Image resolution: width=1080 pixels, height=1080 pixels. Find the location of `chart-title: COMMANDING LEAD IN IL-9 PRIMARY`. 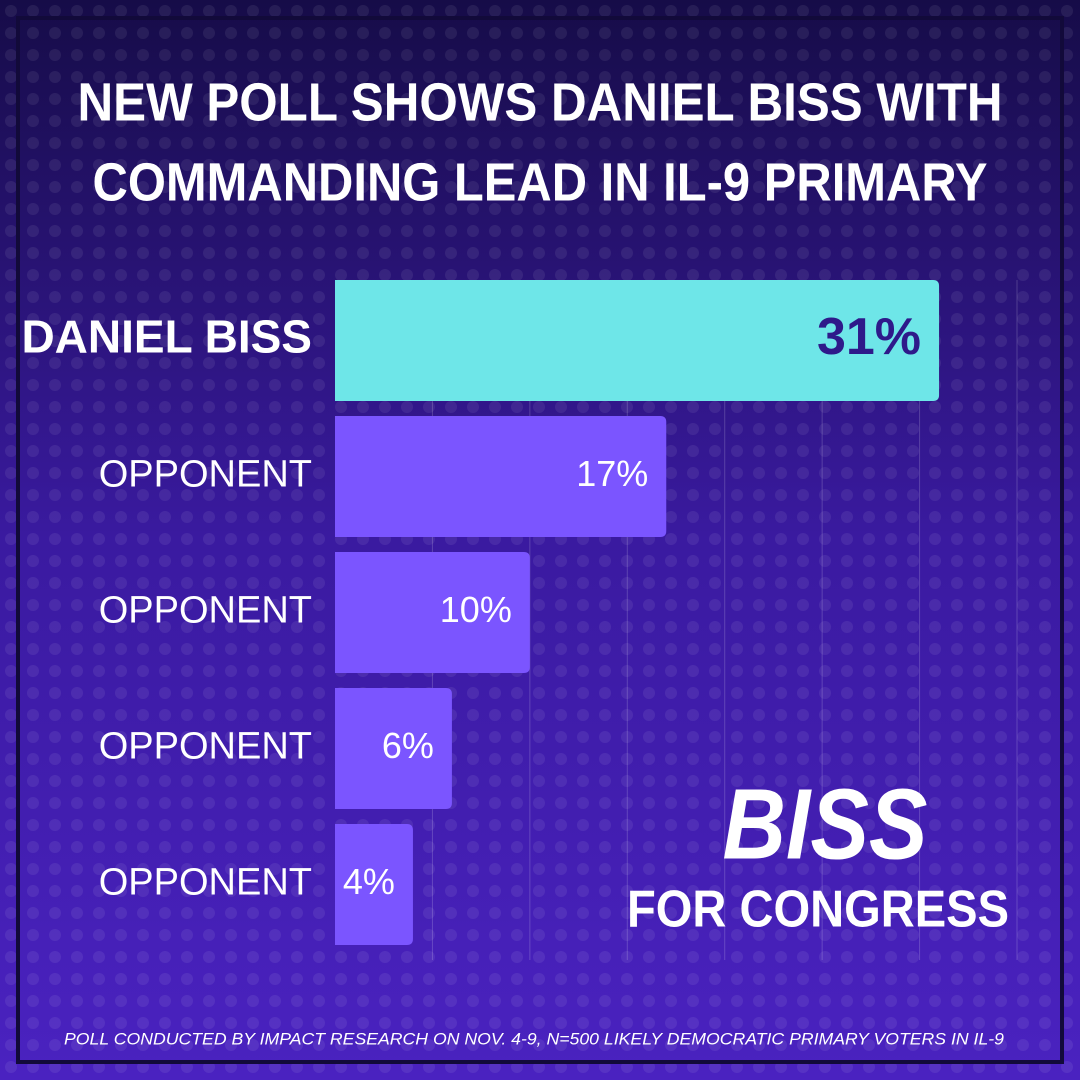

chart-title: COMMANDING LEAD IN IL-9 PRIMARY is located at coordinates (540, 182).